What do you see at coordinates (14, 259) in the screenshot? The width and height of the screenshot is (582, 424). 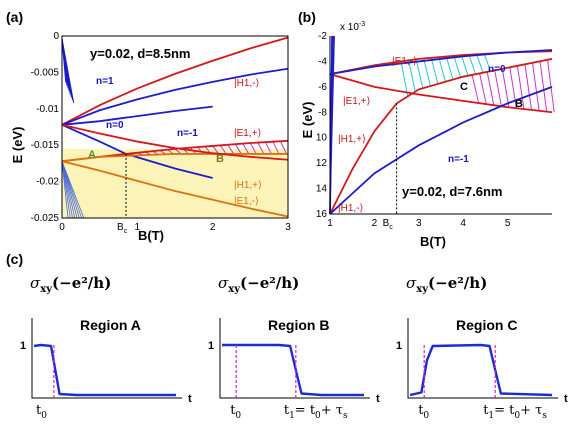 I see `panel-c-letter: (c)` at bounding box center [14, 259].